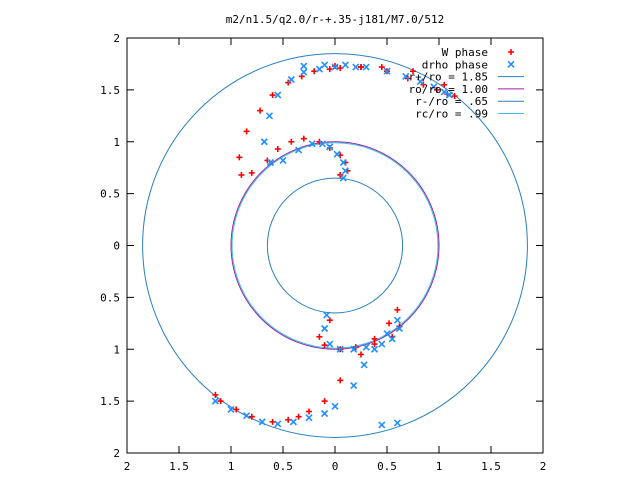 This screenshot has width=640, height=480. Describe the element at coordinates (110, 194) in the screenshot. I see `y-tick-label: 0.5` at that location.